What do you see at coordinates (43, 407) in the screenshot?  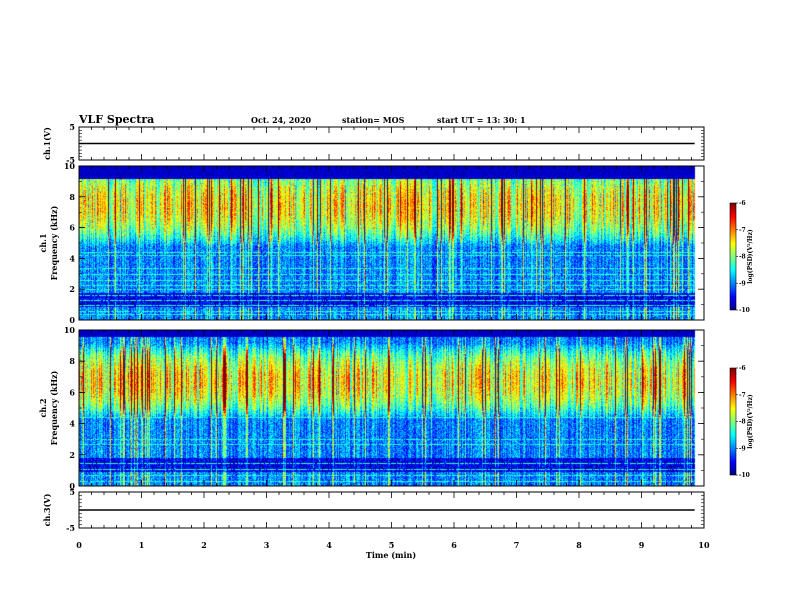 I see `channel-label: ch.2` at bounding box center [43, 407].